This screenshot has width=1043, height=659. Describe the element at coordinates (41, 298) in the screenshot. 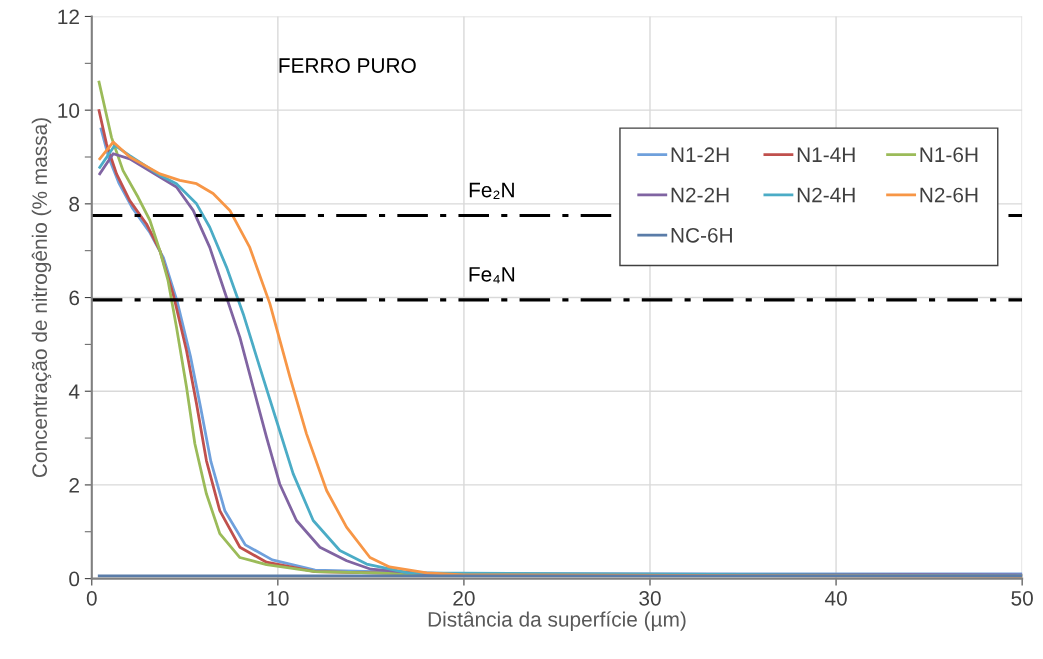

I see `y-axis-title: Concentração de nitrogênio (% massa)` at that location.